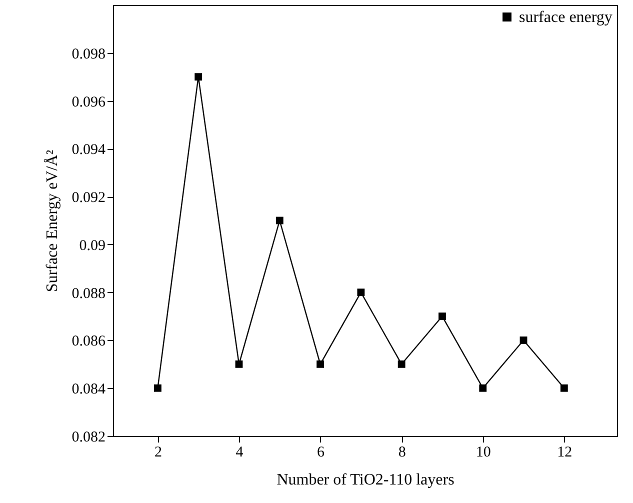 This screenshot has height=503, width=633. I want to click on y-tick-label: 0.086, so click(89, 342).